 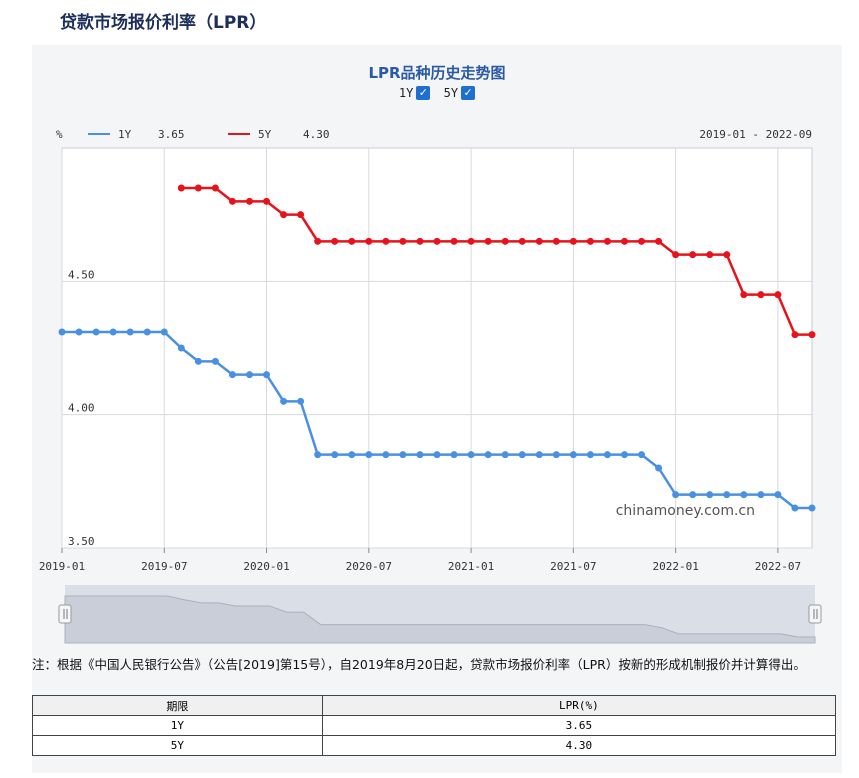 What do you see at coordinates (265, 134) in the screenshot?
I see `legend-5y-name: 5Y` at bounding box center [265, 134].